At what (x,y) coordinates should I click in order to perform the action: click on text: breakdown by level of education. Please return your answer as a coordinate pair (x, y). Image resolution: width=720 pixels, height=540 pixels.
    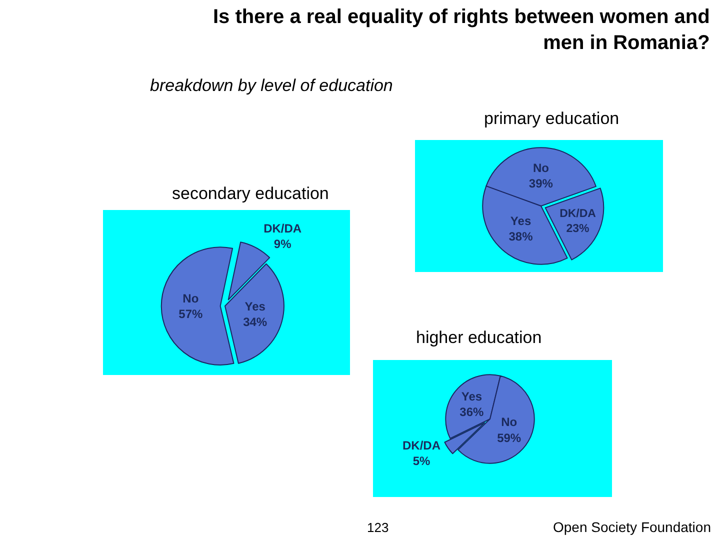
    Looking at the image, I should click on (271, 85).